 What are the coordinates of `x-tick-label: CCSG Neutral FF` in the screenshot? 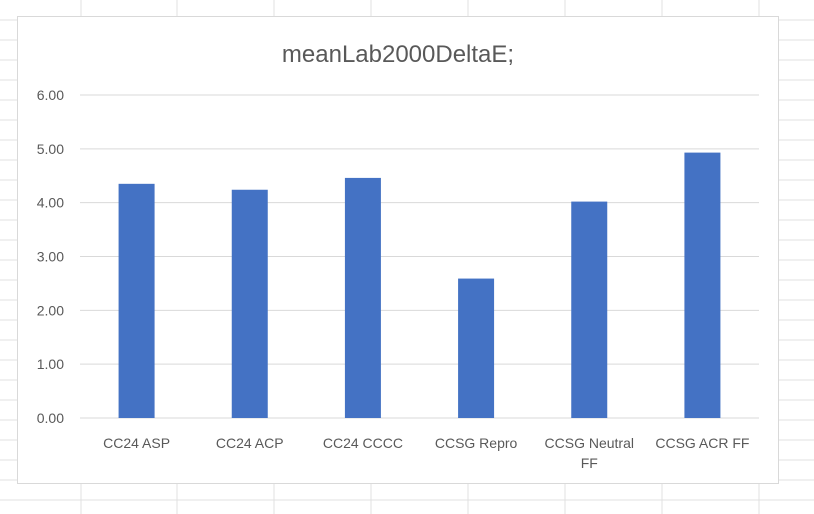 It's located at (589, 453).